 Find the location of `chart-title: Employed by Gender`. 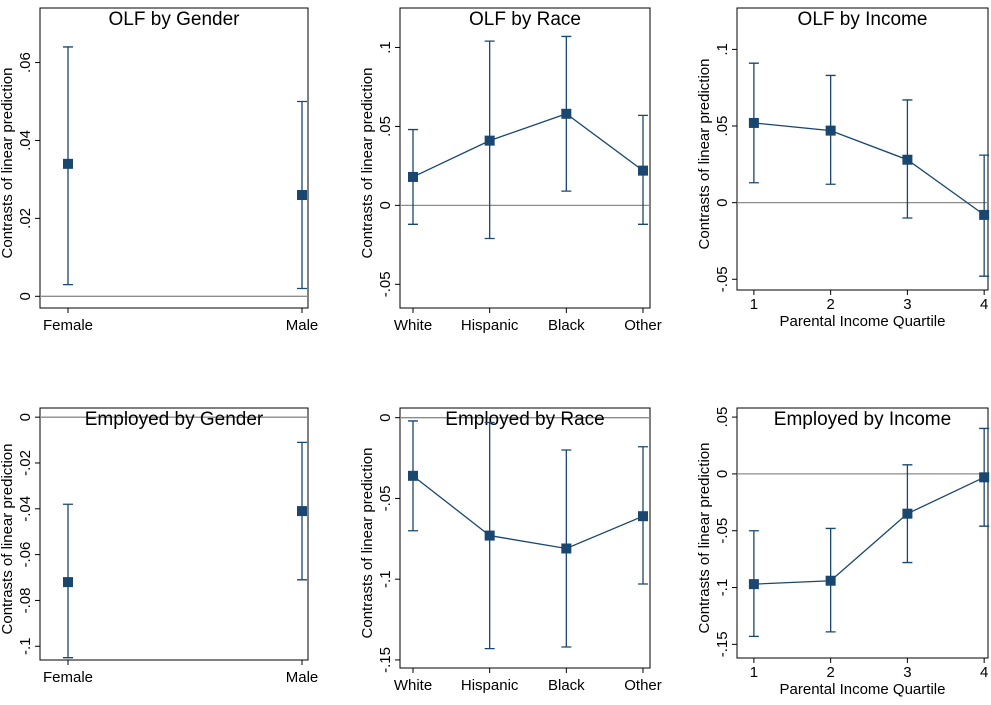

chart-title: Employed by Gender is located at coordinates (174, 419).